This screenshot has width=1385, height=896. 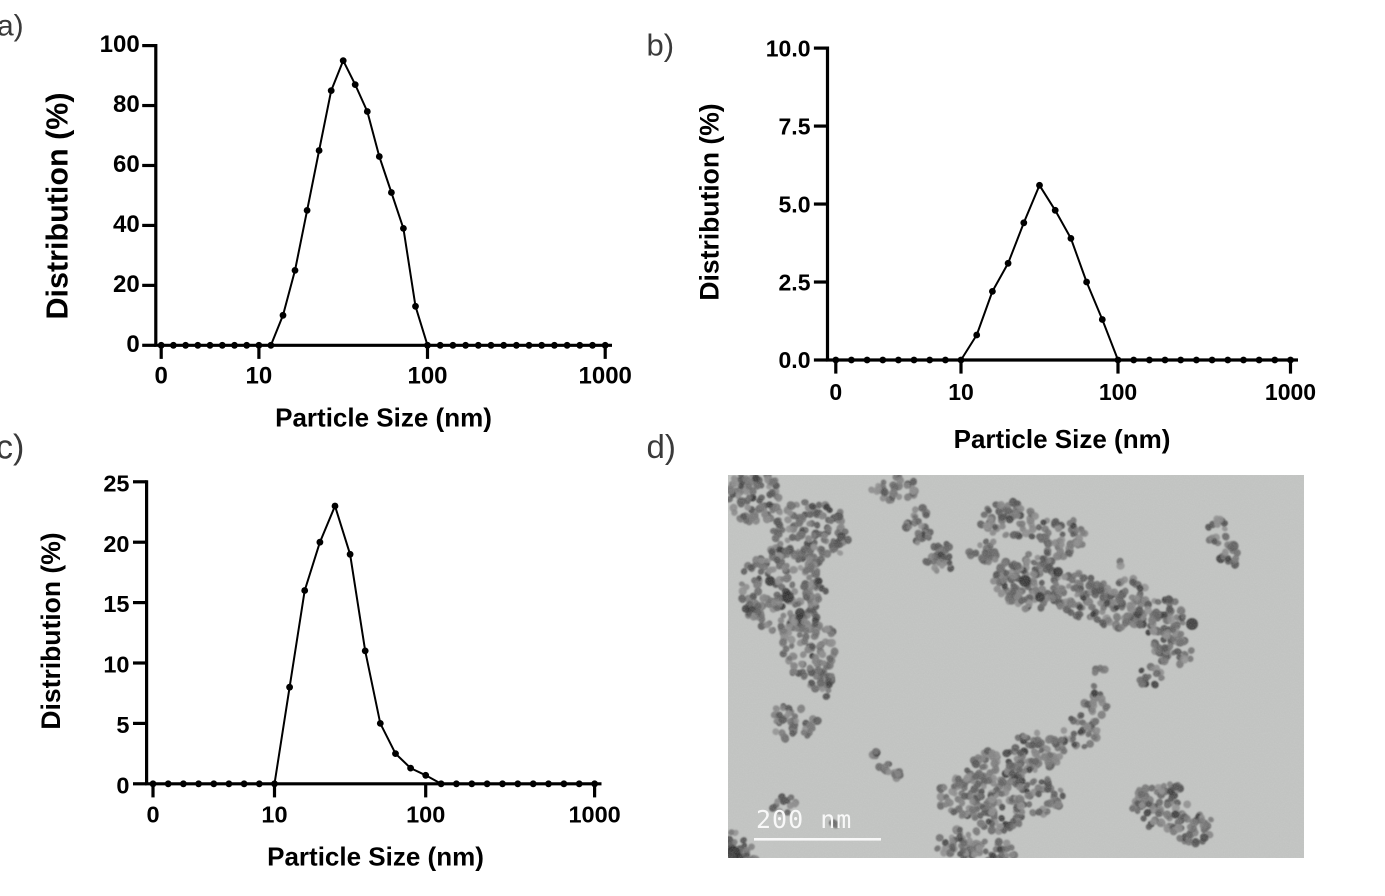 I want to click on y-tick-label: 60, so click(x=126, y=164).